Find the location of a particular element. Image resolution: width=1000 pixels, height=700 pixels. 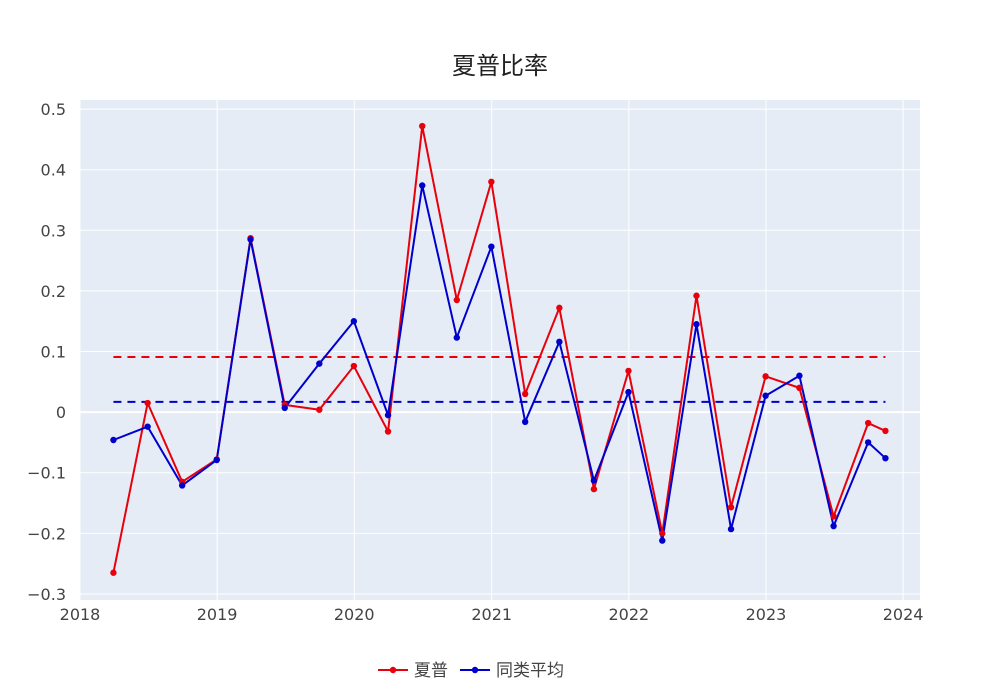

legend: 夏普 同类平均 is located at coordinates (471, 671).